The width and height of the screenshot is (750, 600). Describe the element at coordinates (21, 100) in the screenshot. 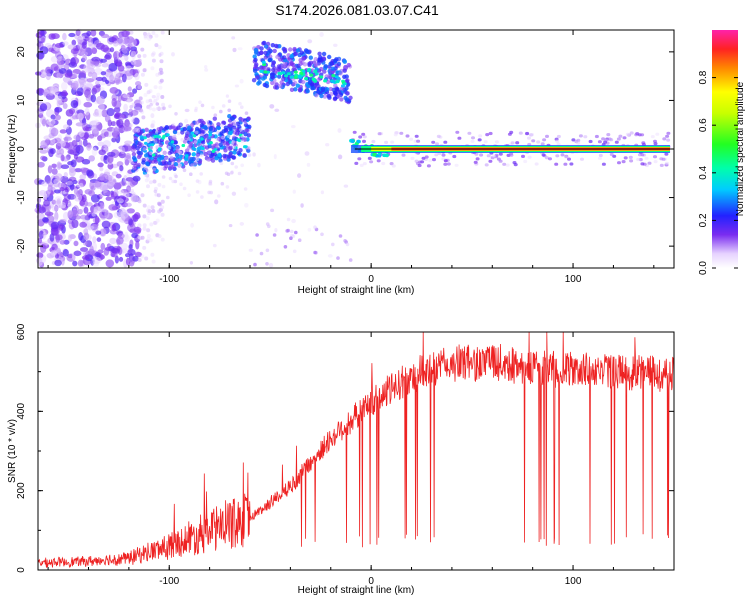

I see `y-tick-label: 10` at that location.